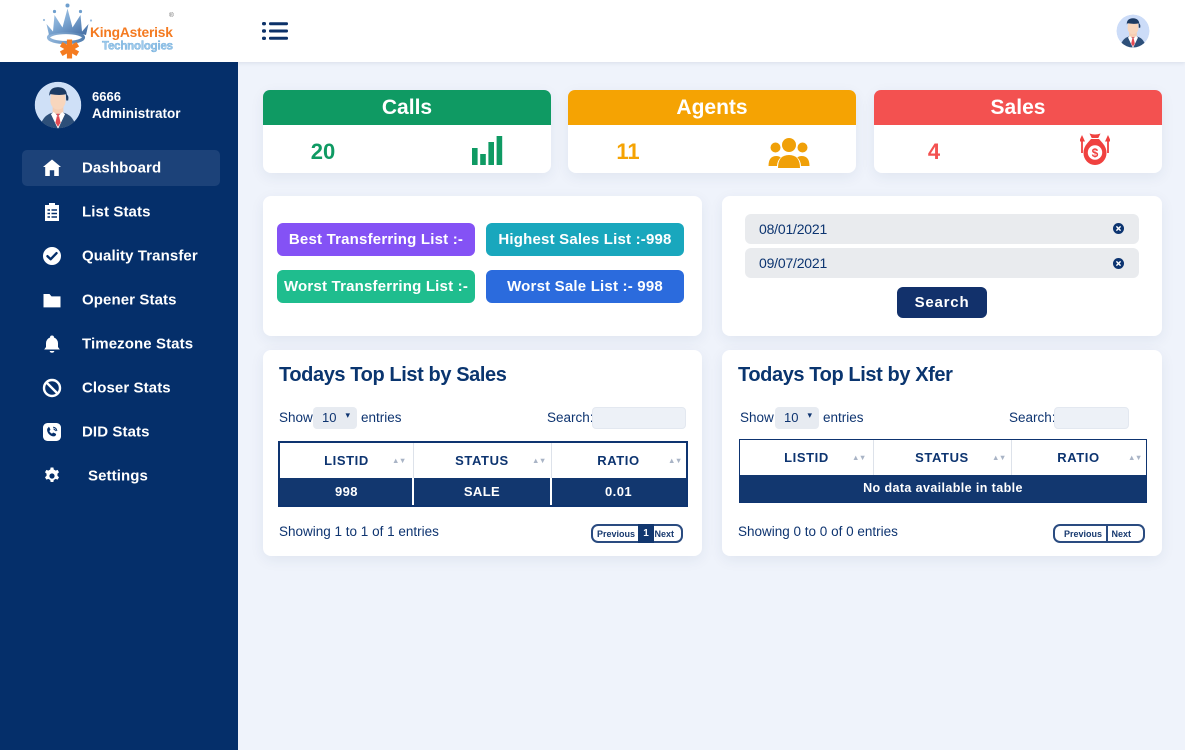  What do you see at coordinates (137, 47) in the screenshot?
I see `svg-text: Technologies` at bounding box center [137, 47].